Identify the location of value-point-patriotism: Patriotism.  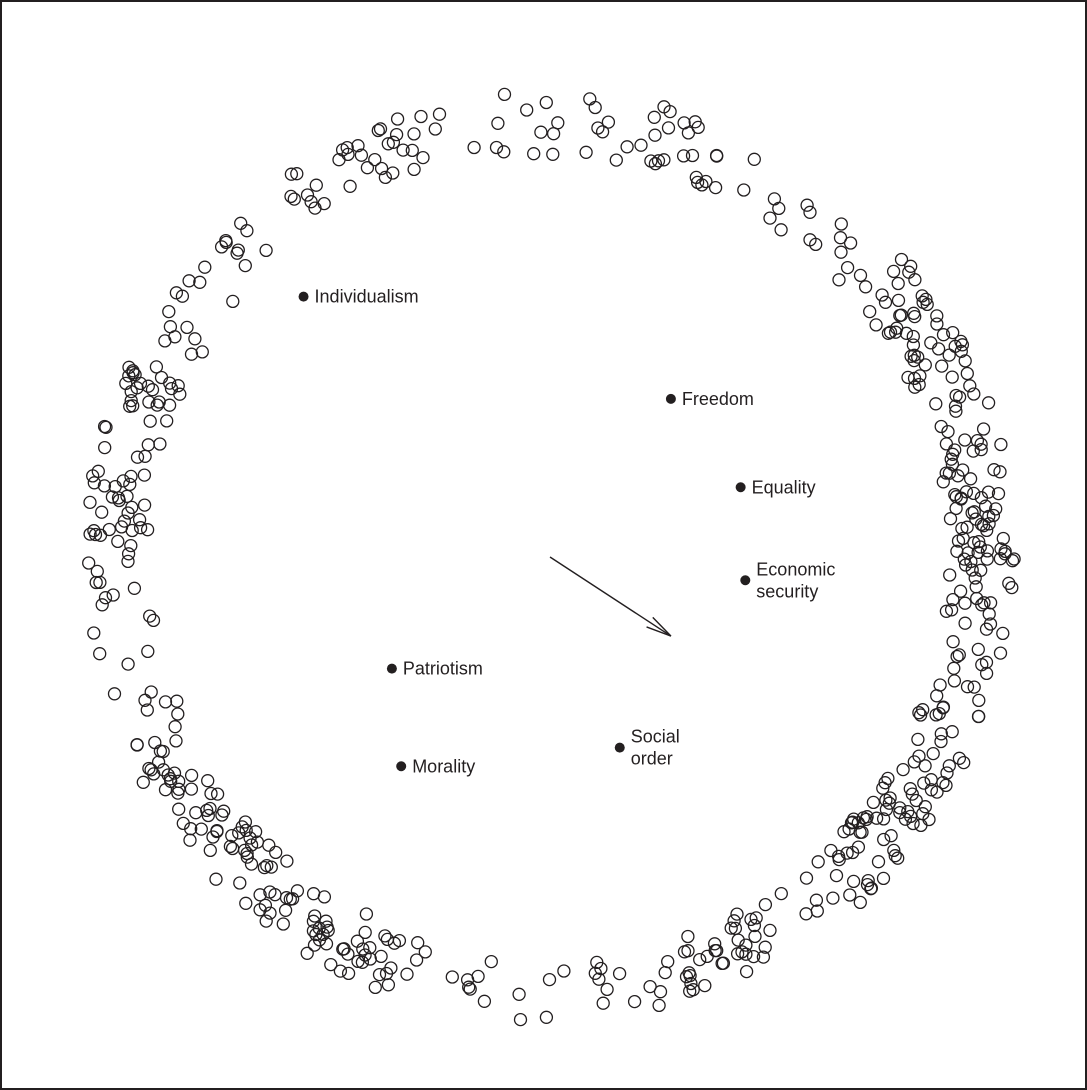
(434, 669).